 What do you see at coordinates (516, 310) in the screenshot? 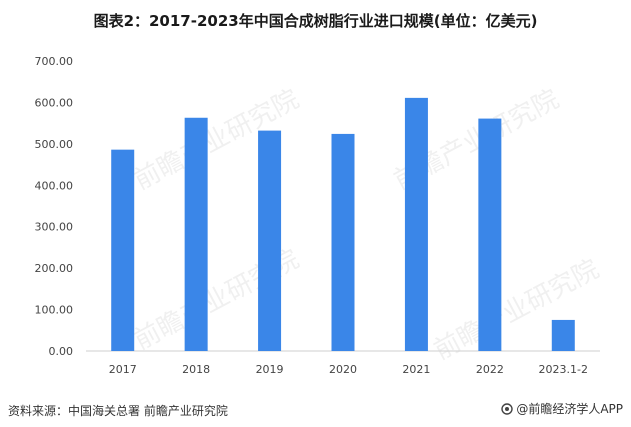
I see `watermark-text: 前瞻产业研究院` at bounding box center [516, 310].